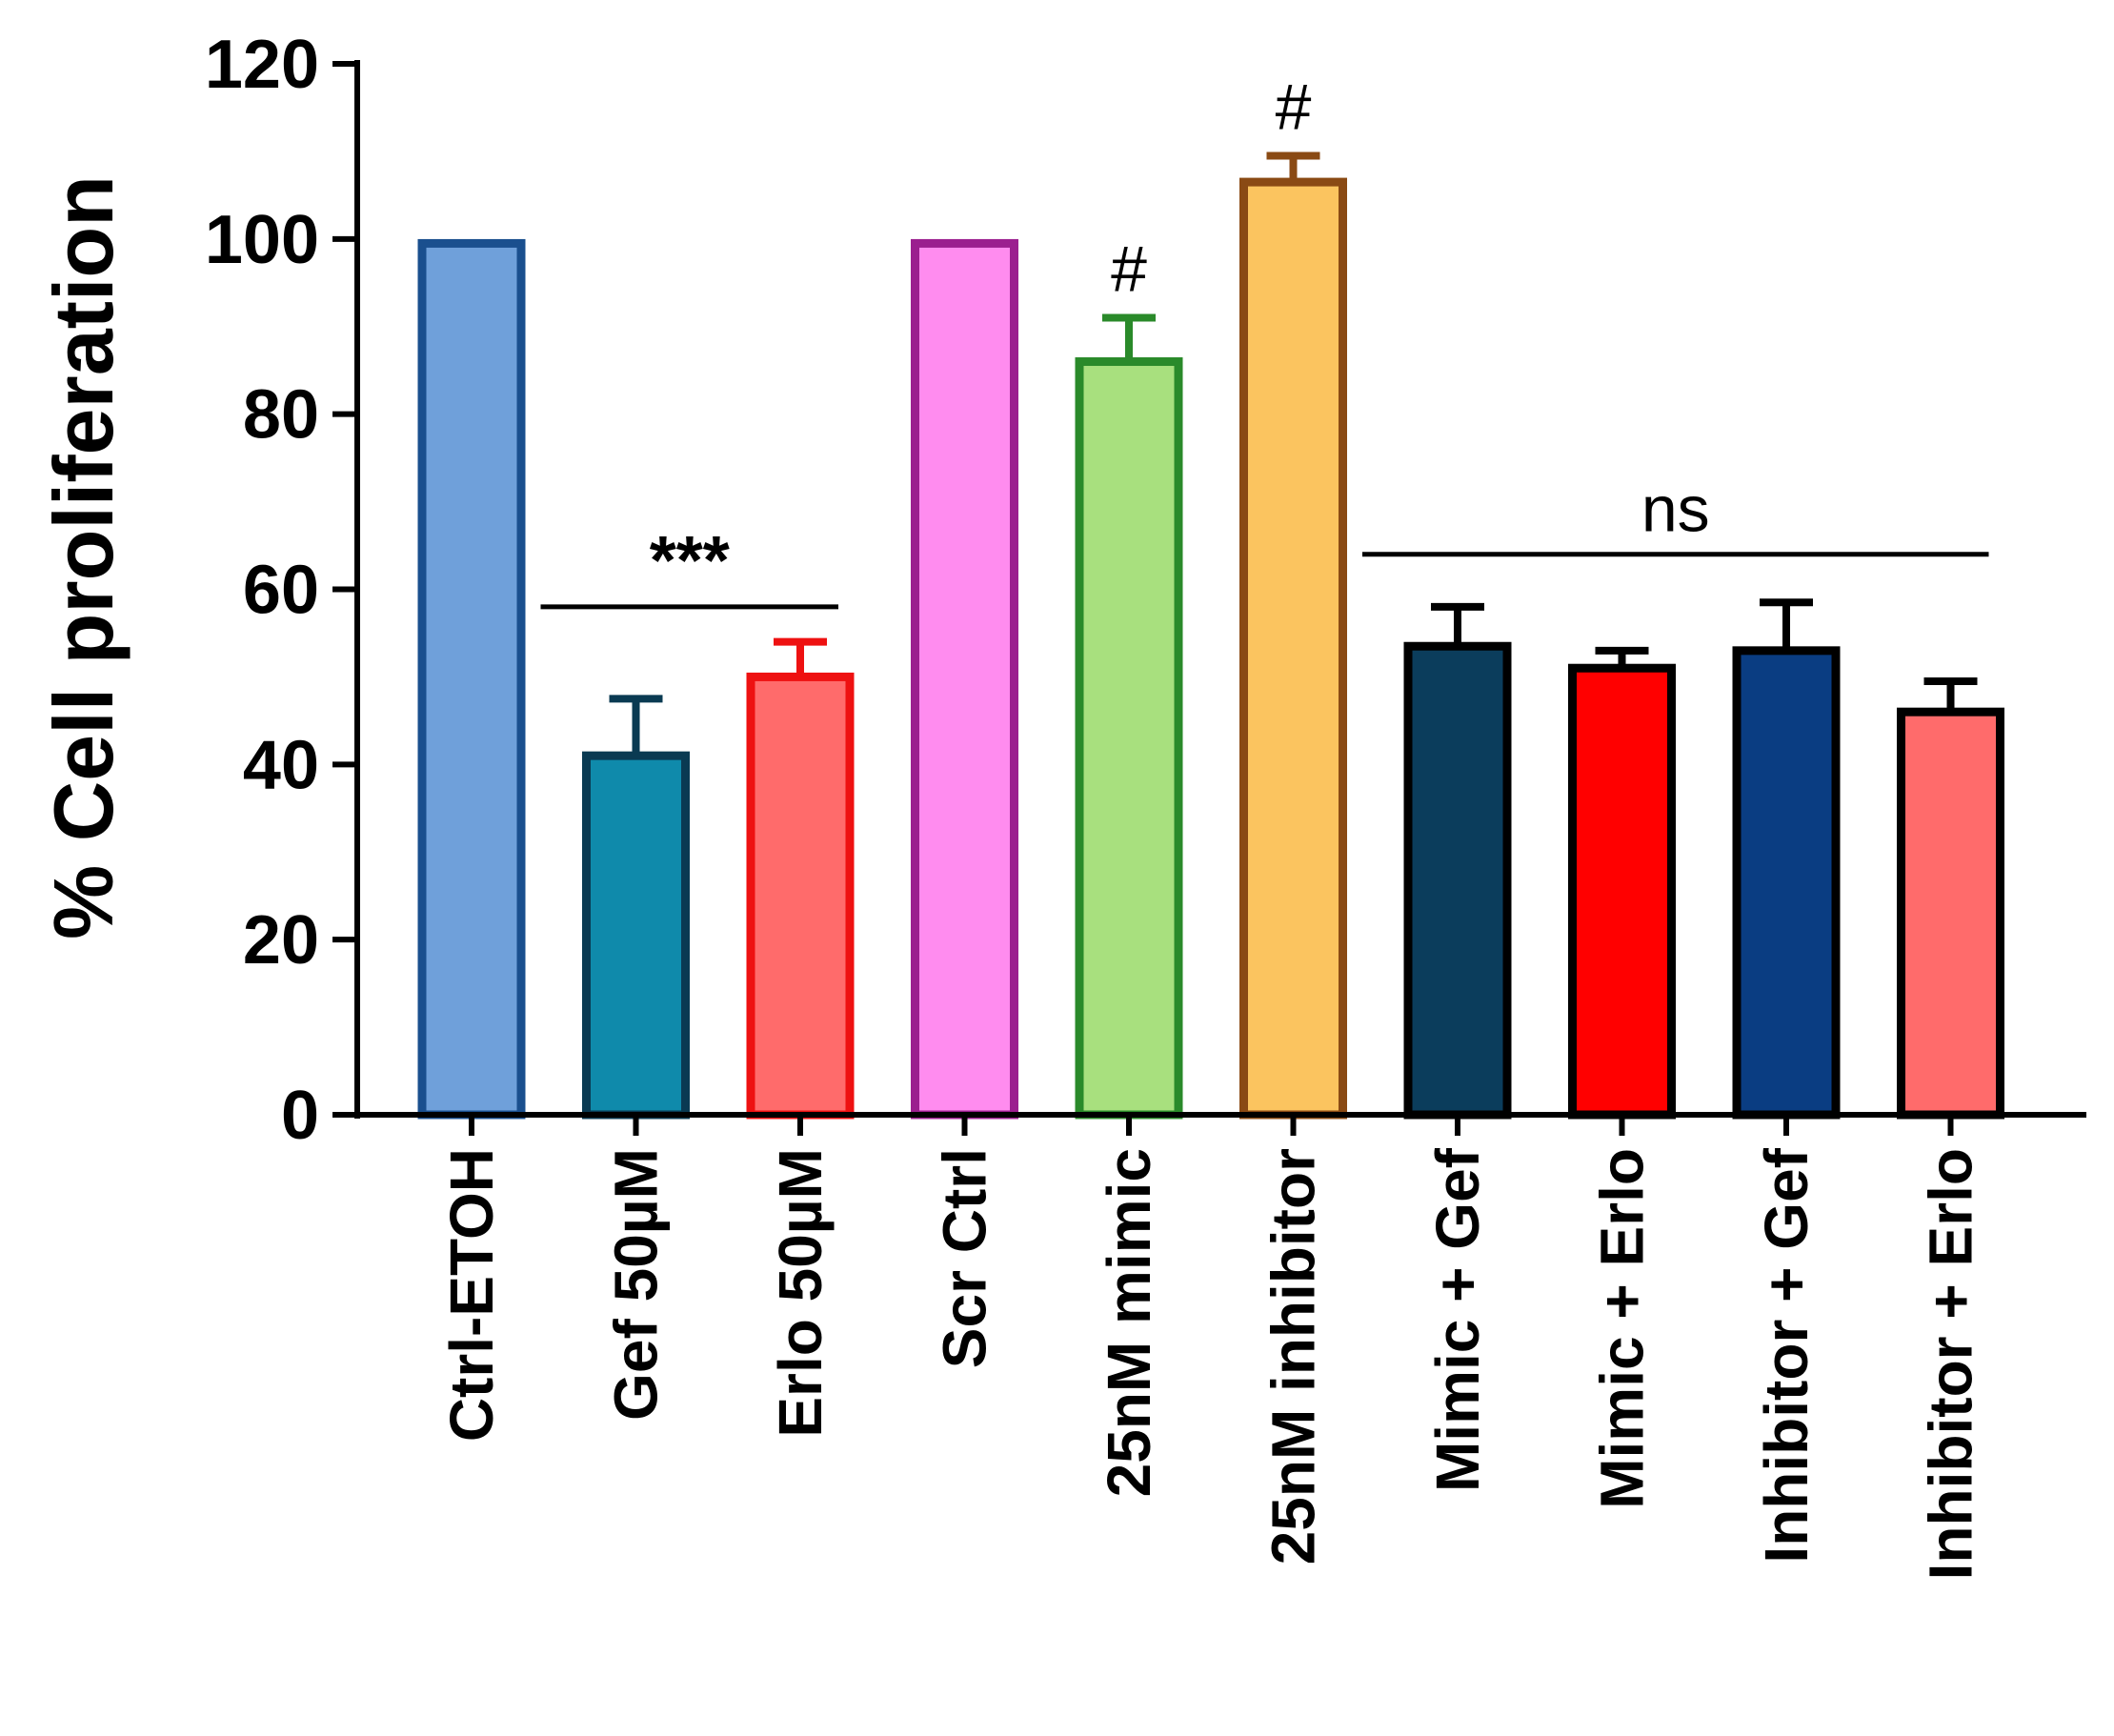 The height and width of the screenshot is (1736, 2114). What do you see at coordinates (300, 1116) in the screenshot?
I see `y-tick-label-0: 0` at bounding box center [300, 1116].